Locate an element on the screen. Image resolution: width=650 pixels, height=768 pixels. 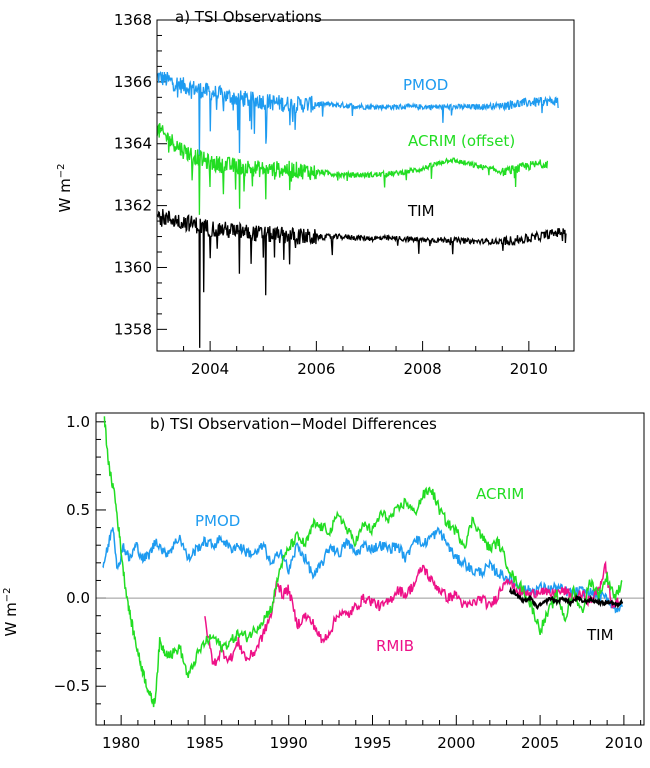
panel-b-x-tick-label: 1990 is located at coordinates (289, 743).